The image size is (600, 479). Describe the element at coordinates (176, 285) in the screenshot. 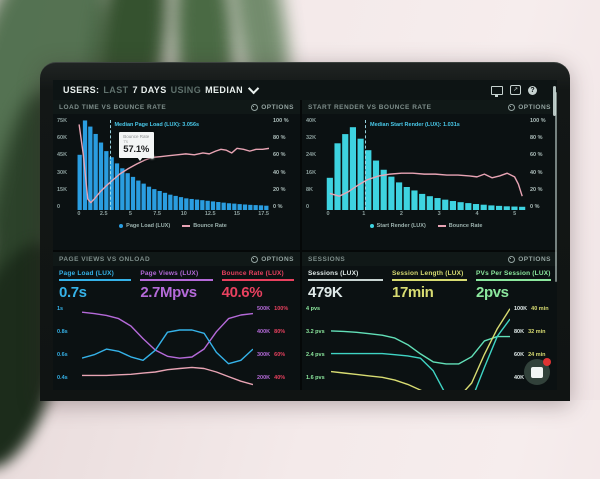

I see `metric-page-views: Page Views (LUX) 2.7Mpvs` at that location.